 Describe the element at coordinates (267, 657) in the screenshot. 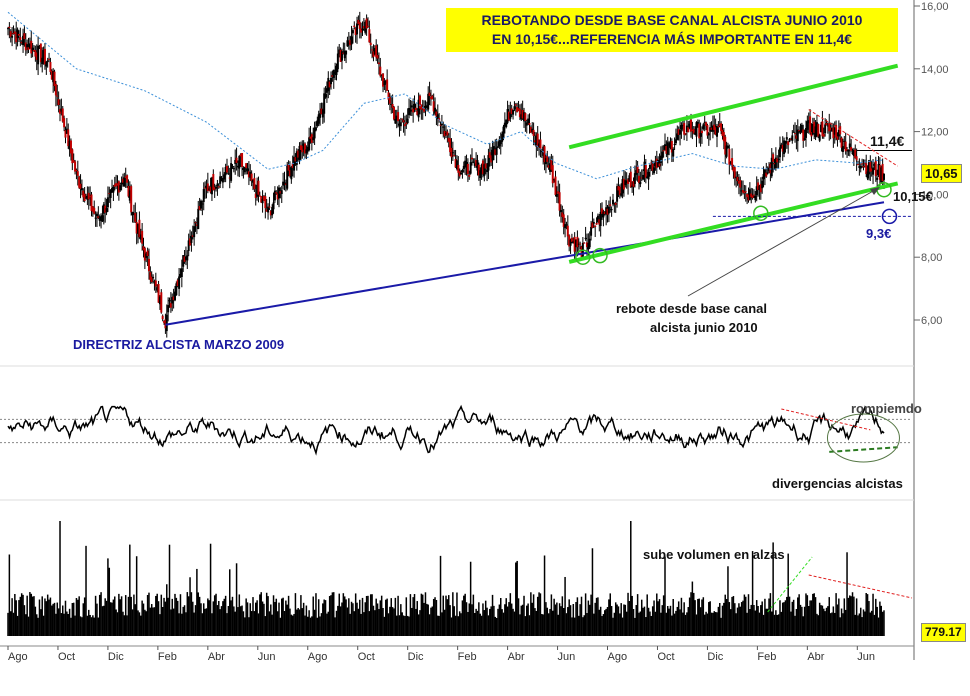

I see `x-tick-label: Jun` at that location.